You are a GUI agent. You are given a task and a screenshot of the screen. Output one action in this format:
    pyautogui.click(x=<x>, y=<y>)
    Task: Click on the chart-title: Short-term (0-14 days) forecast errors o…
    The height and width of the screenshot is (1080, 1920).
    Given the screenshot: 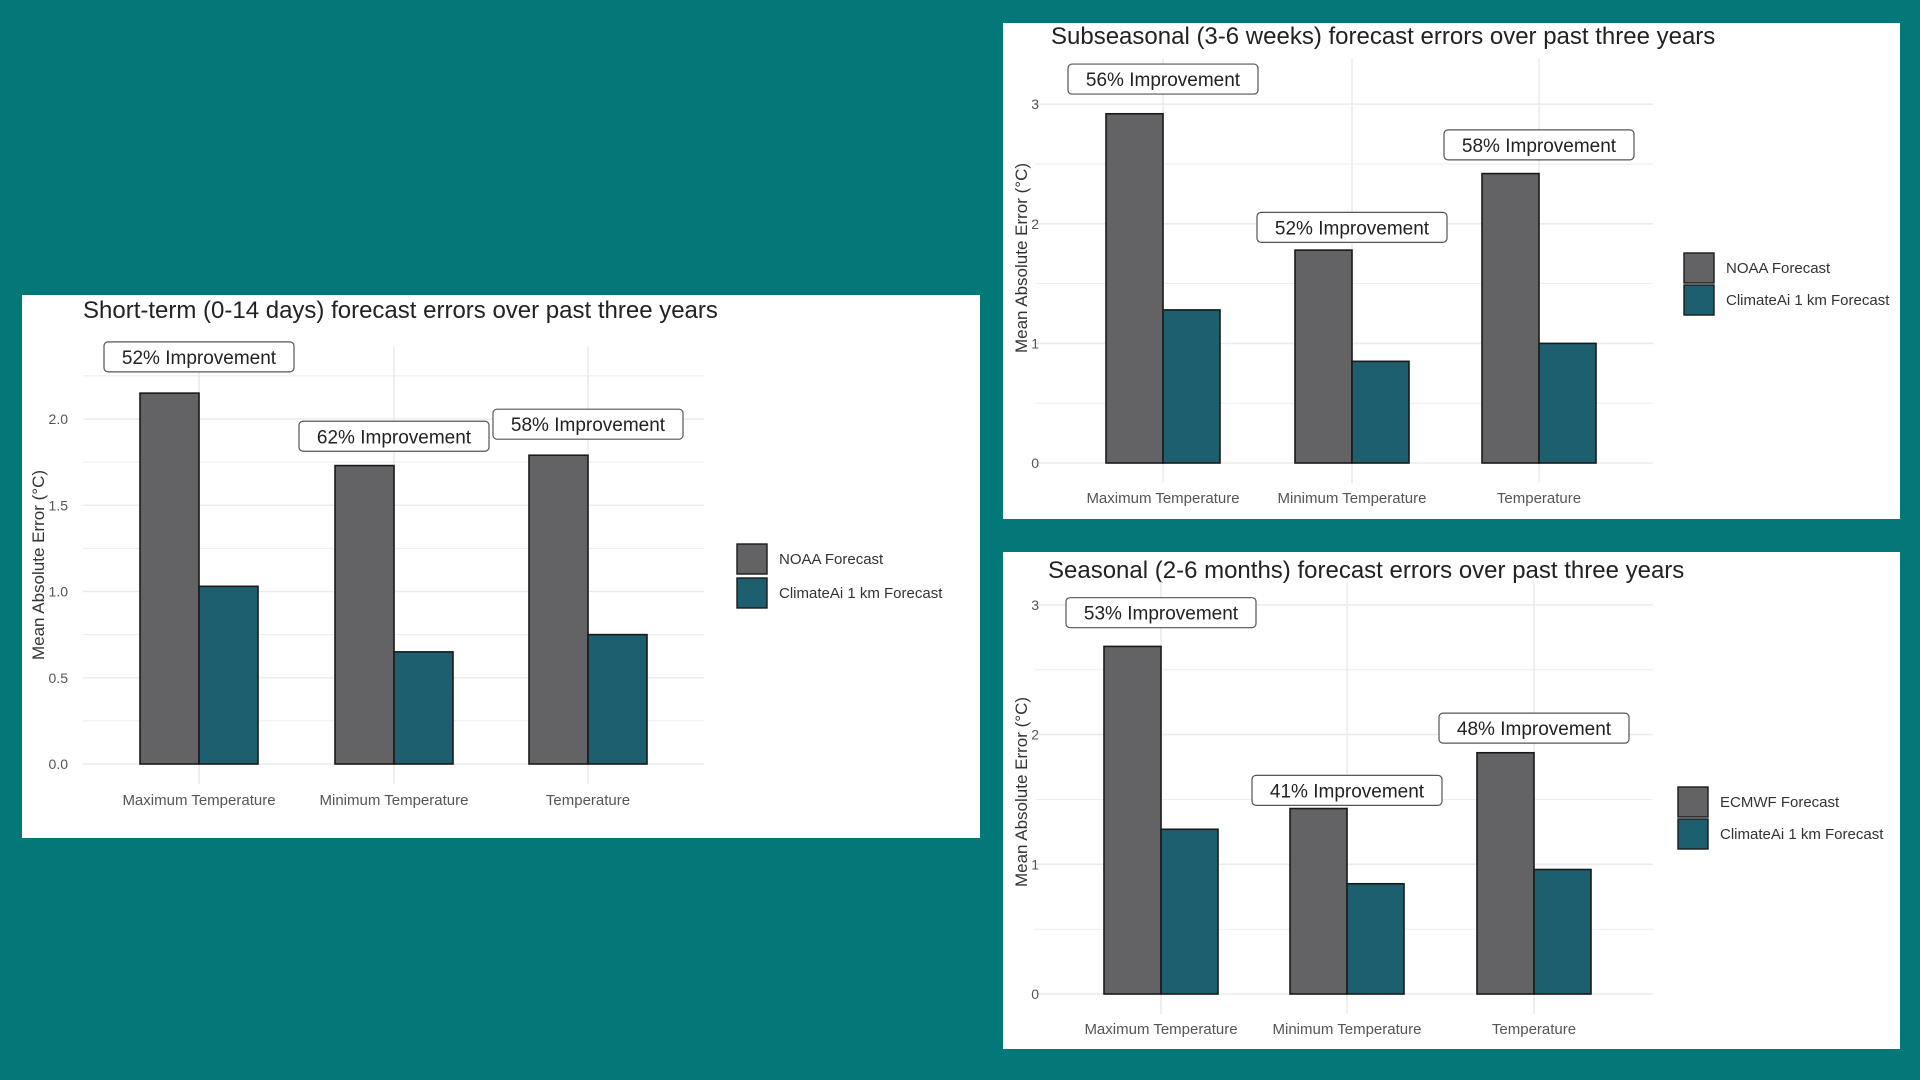 What is the action you would take?
    pyautogui.click(x=400, y=310)
    